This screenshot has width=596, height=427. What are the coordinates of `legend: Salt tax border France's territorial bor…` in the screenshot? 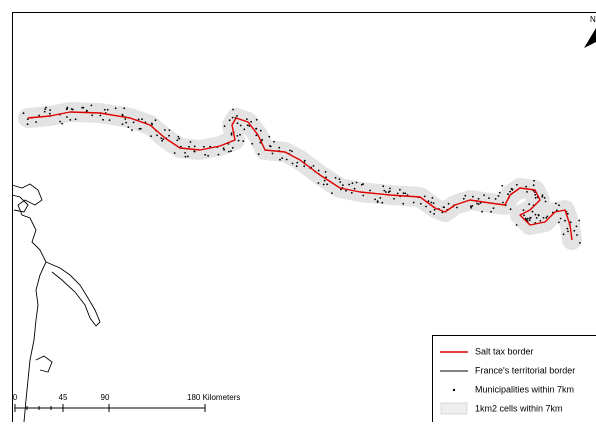 It's located at (514, 379).